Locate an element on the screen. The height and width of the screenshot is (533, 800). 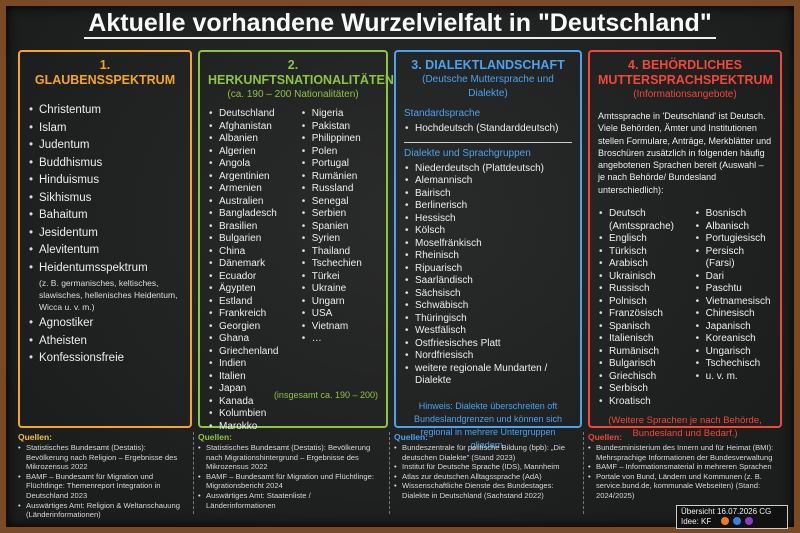
list-item: Rumänisch is located at coordinates (646, 352).